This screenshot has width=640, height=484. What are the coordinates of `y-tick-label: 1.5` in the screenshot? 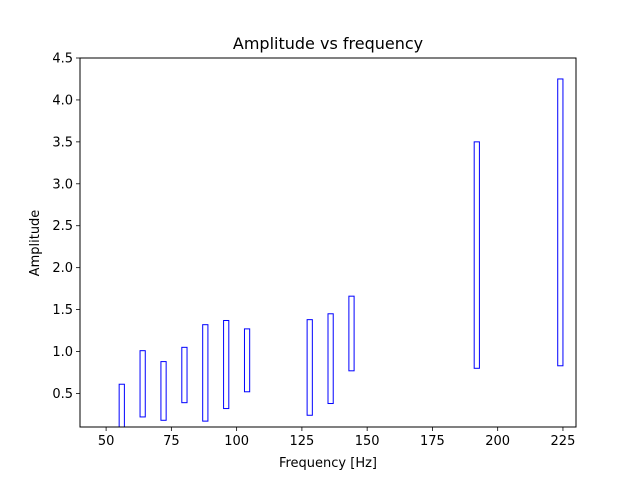 It's located at (62, 310).